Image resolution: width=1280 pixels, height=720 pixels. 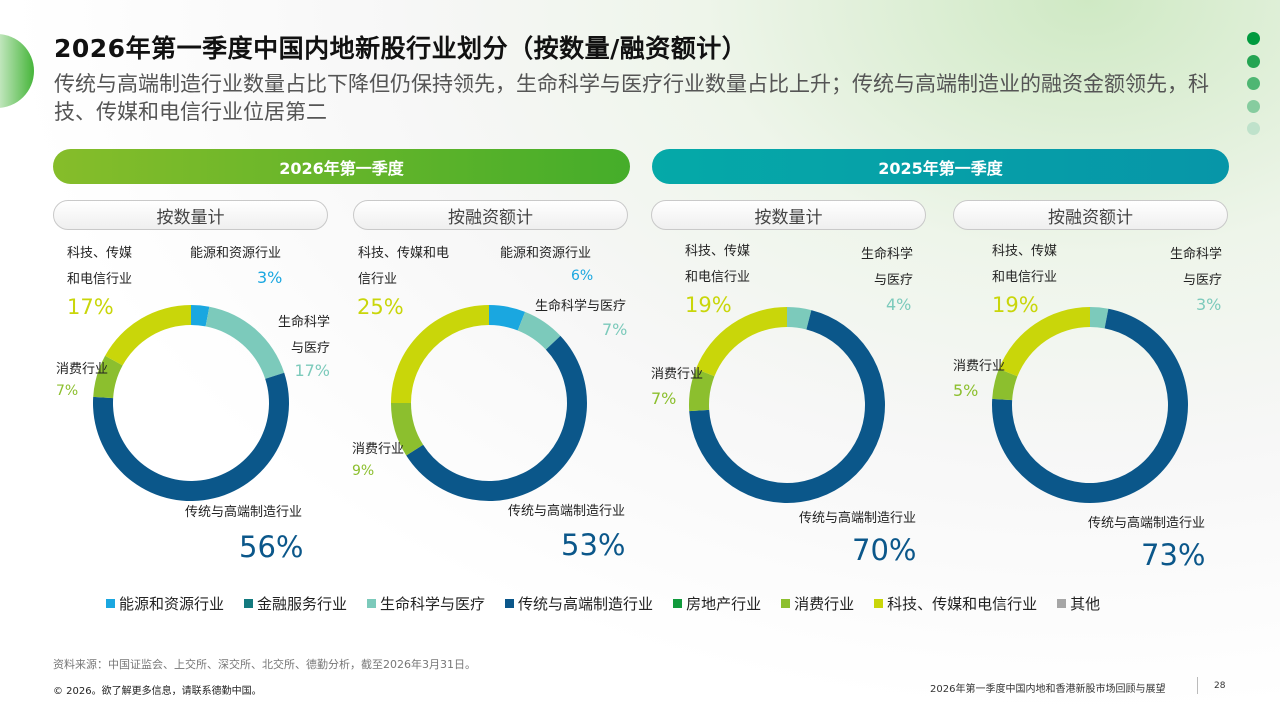 What do you see at coordinates (1085, 604) in the screenshot?
I see `legend-label: 其他` at bounding box center [1085, 604].